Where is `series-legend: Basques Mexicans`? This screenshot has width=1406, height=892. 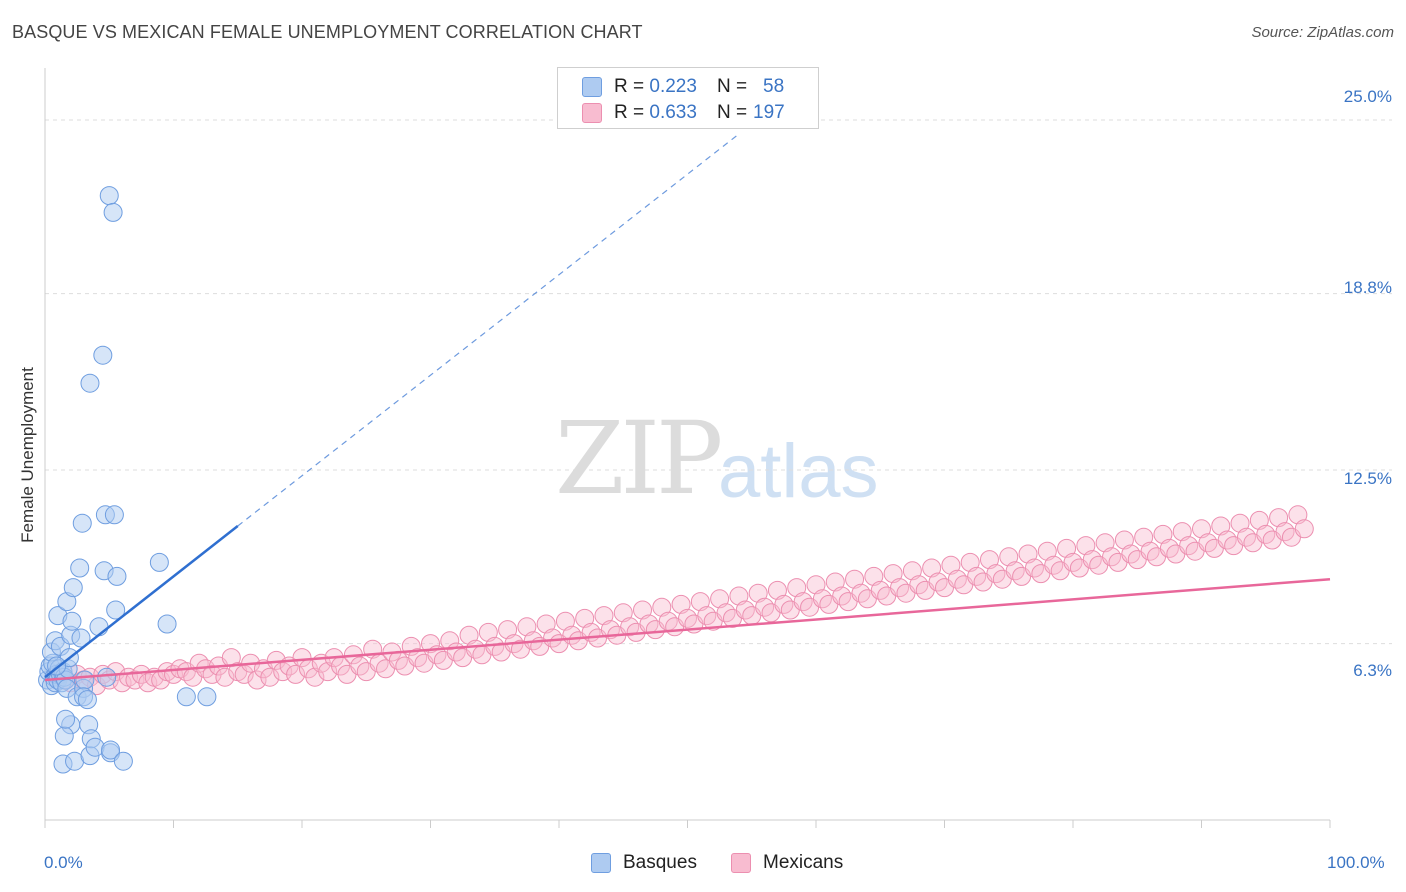 series-legend: Basques Mexicans is located at coordinates (703, 865).